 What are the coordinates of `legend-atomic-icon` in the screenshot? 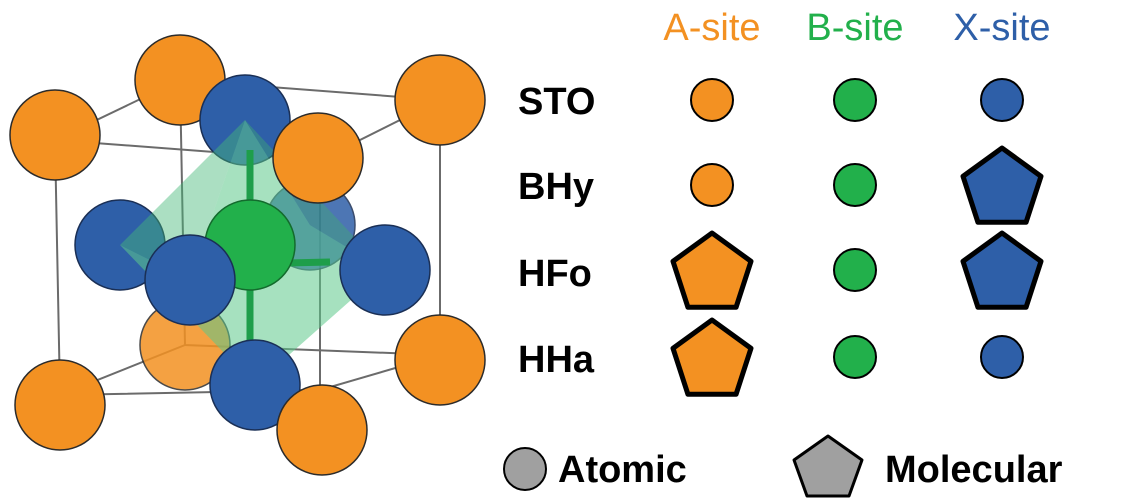 It's located at (525, 469).